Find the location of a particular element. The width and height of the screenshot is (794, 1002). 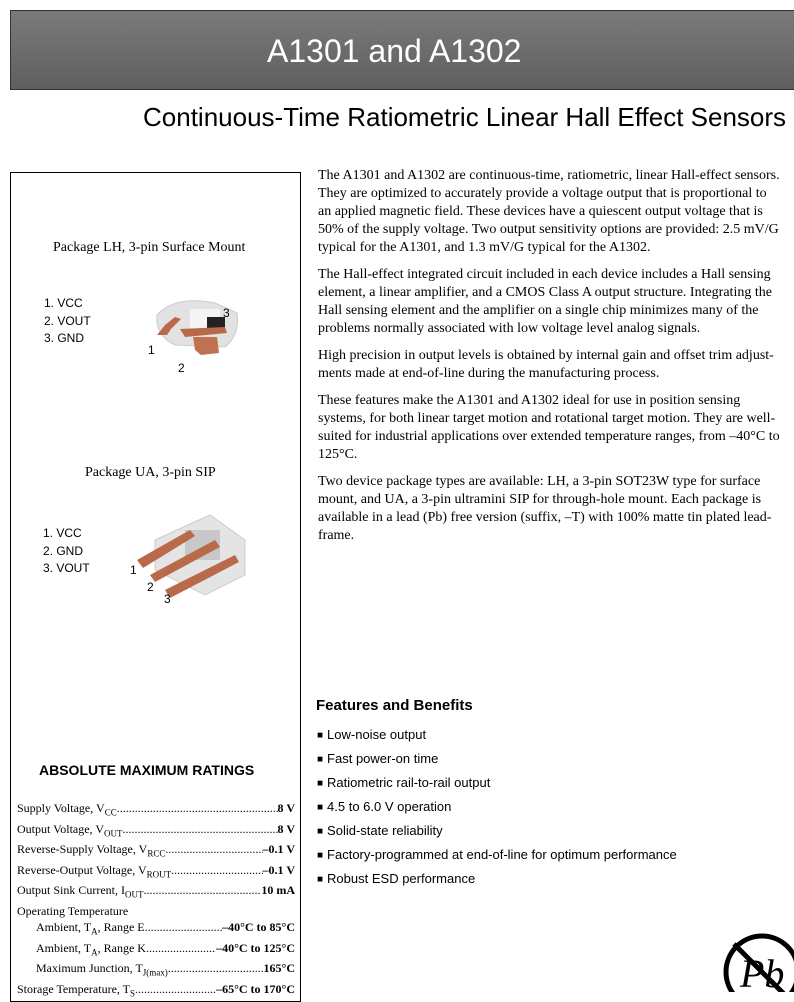

rating-row: Maximum Junction, TJ(max) 165°C is located at coordinates (156, 970).